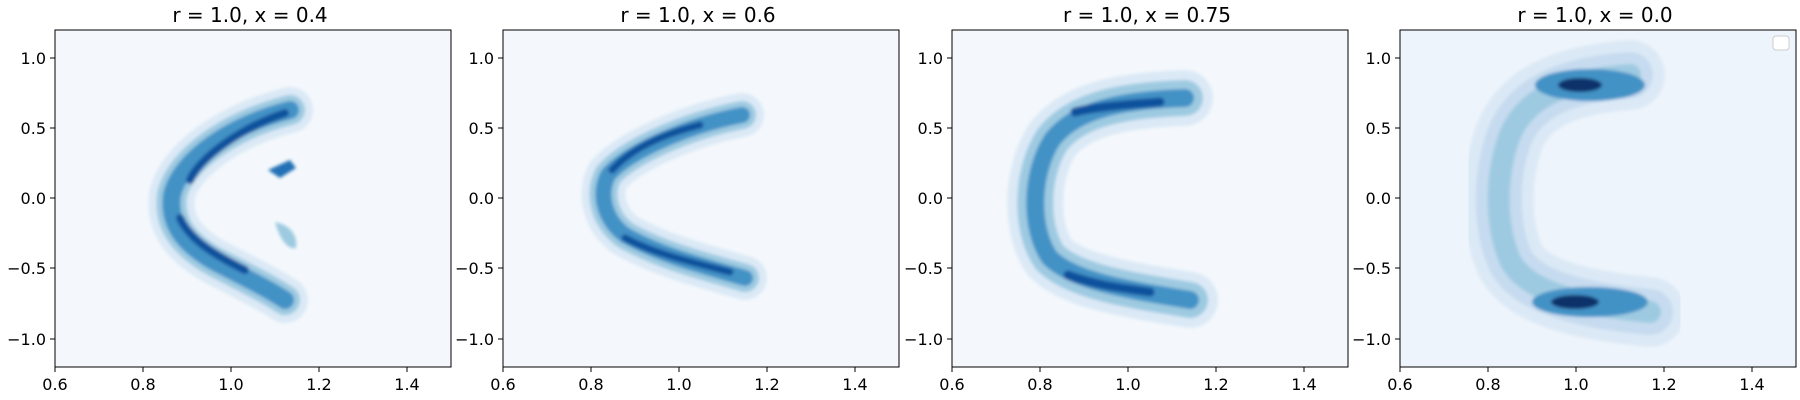 This screenshot has width=1800, height=400. Describe the element at coordinates (854, 384) in the screenshot. I see `panel-2-xtick-label-4: 1.4` at that location.